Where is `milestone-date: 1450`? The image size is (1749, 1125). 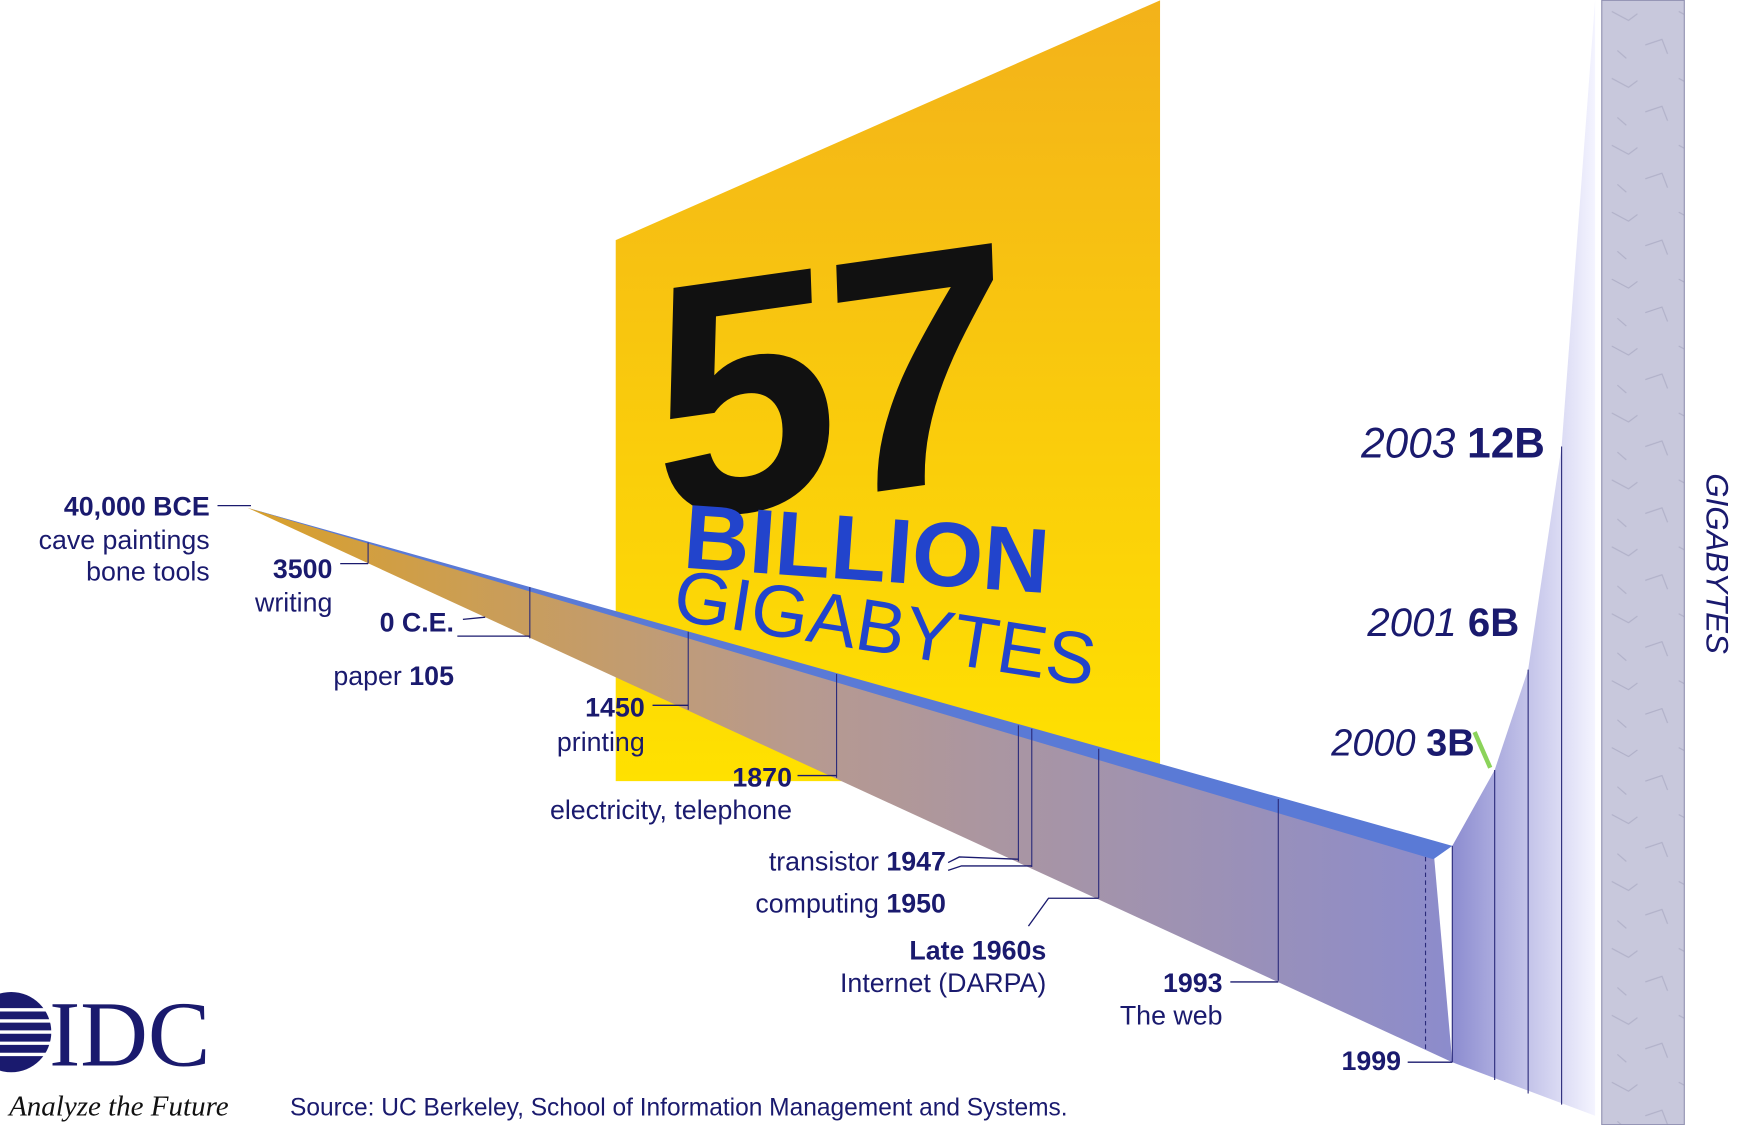 milestone-date: 1450 is located at coordinates (615, 707).